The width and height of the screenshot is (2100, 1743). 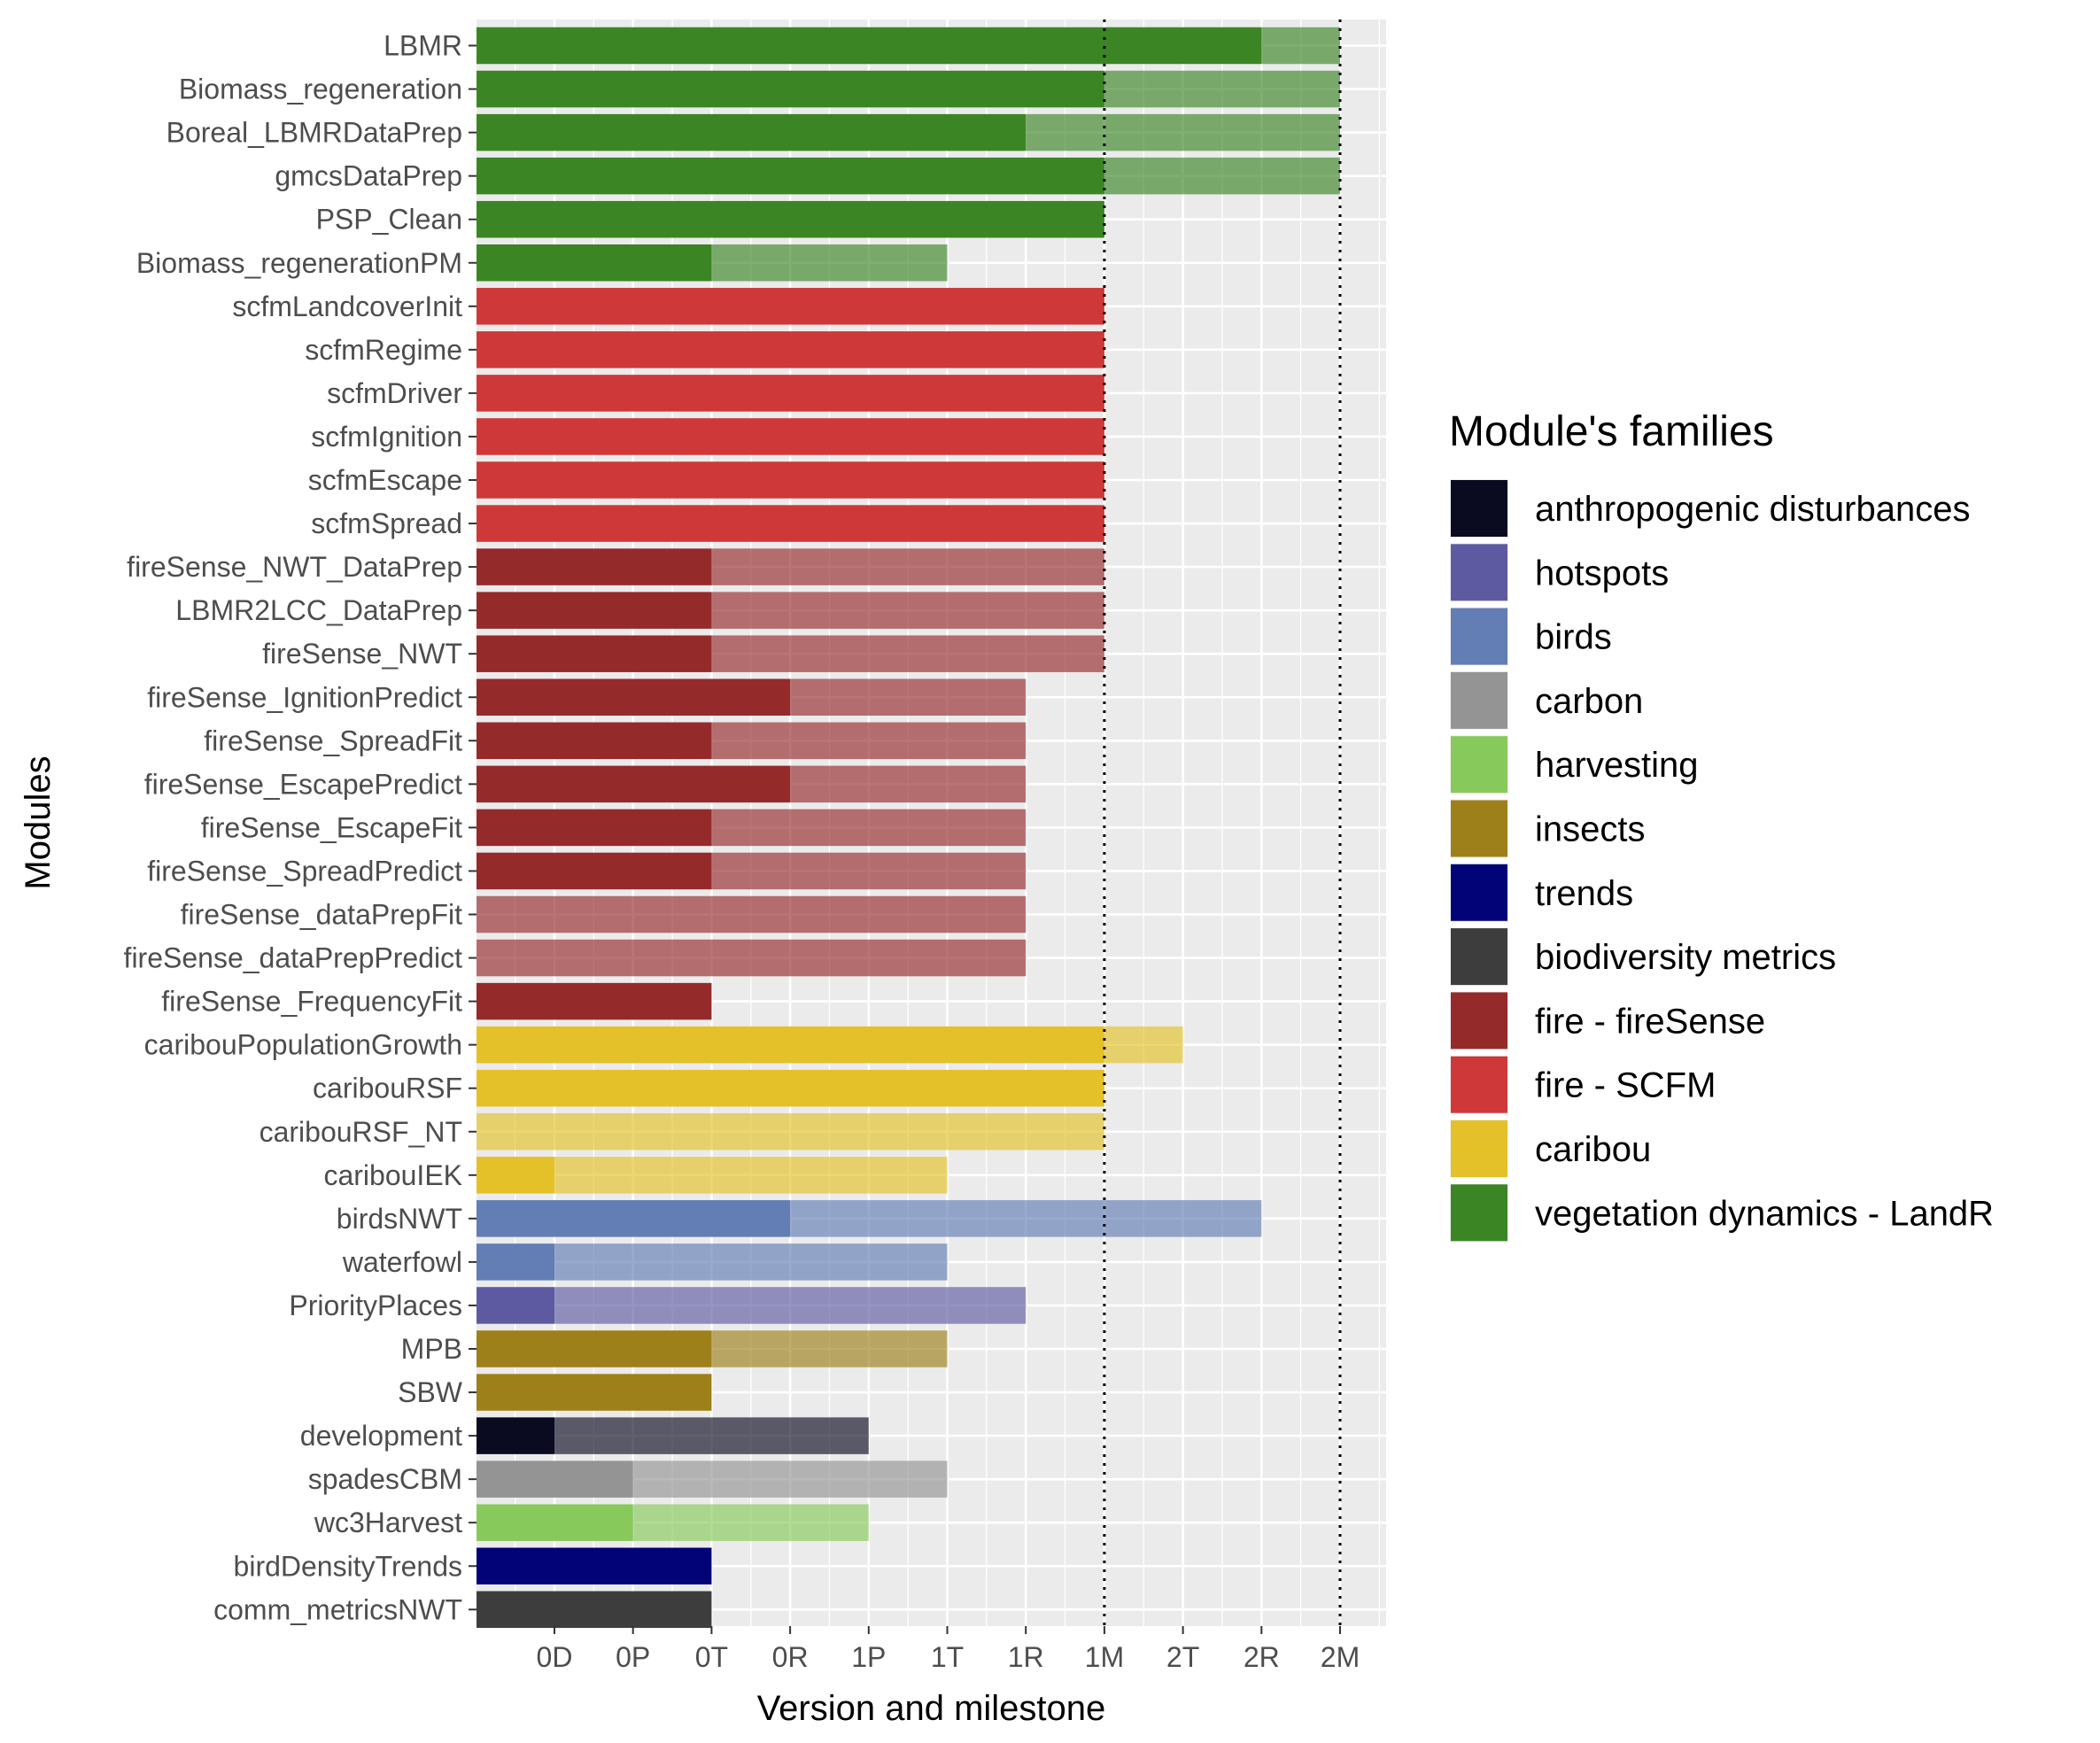 I want to click on bar-target-LBMR2LCC_DataPrep, so click(x=907, y=610).